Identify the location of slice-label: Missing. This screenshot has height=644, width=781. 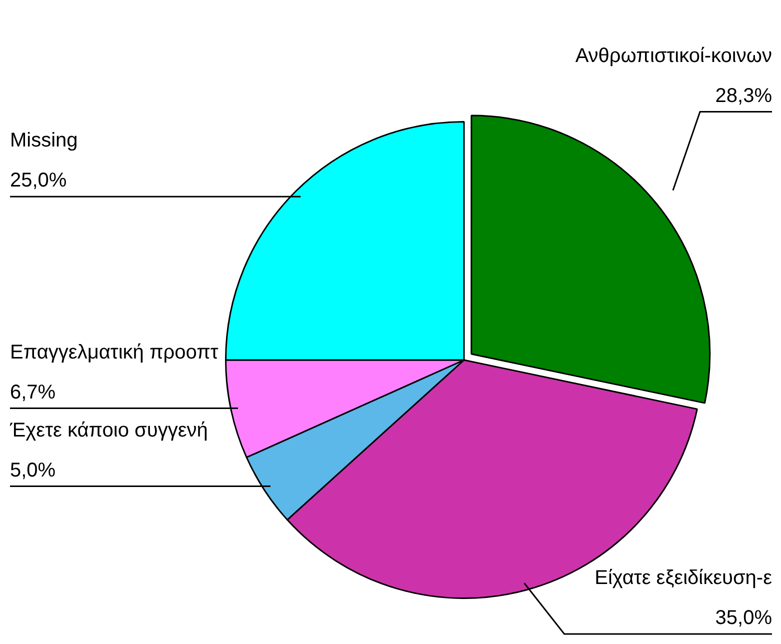
(44, 141).